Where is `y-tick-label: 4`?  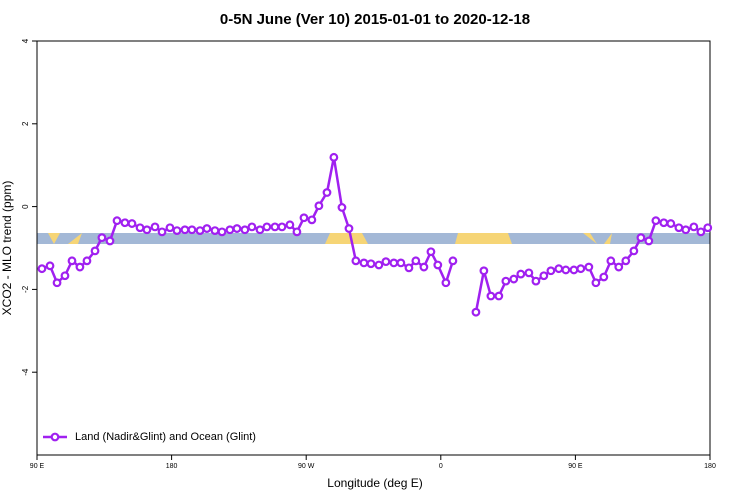
y-tick-label: 4 is located at coordinates (25, 40).